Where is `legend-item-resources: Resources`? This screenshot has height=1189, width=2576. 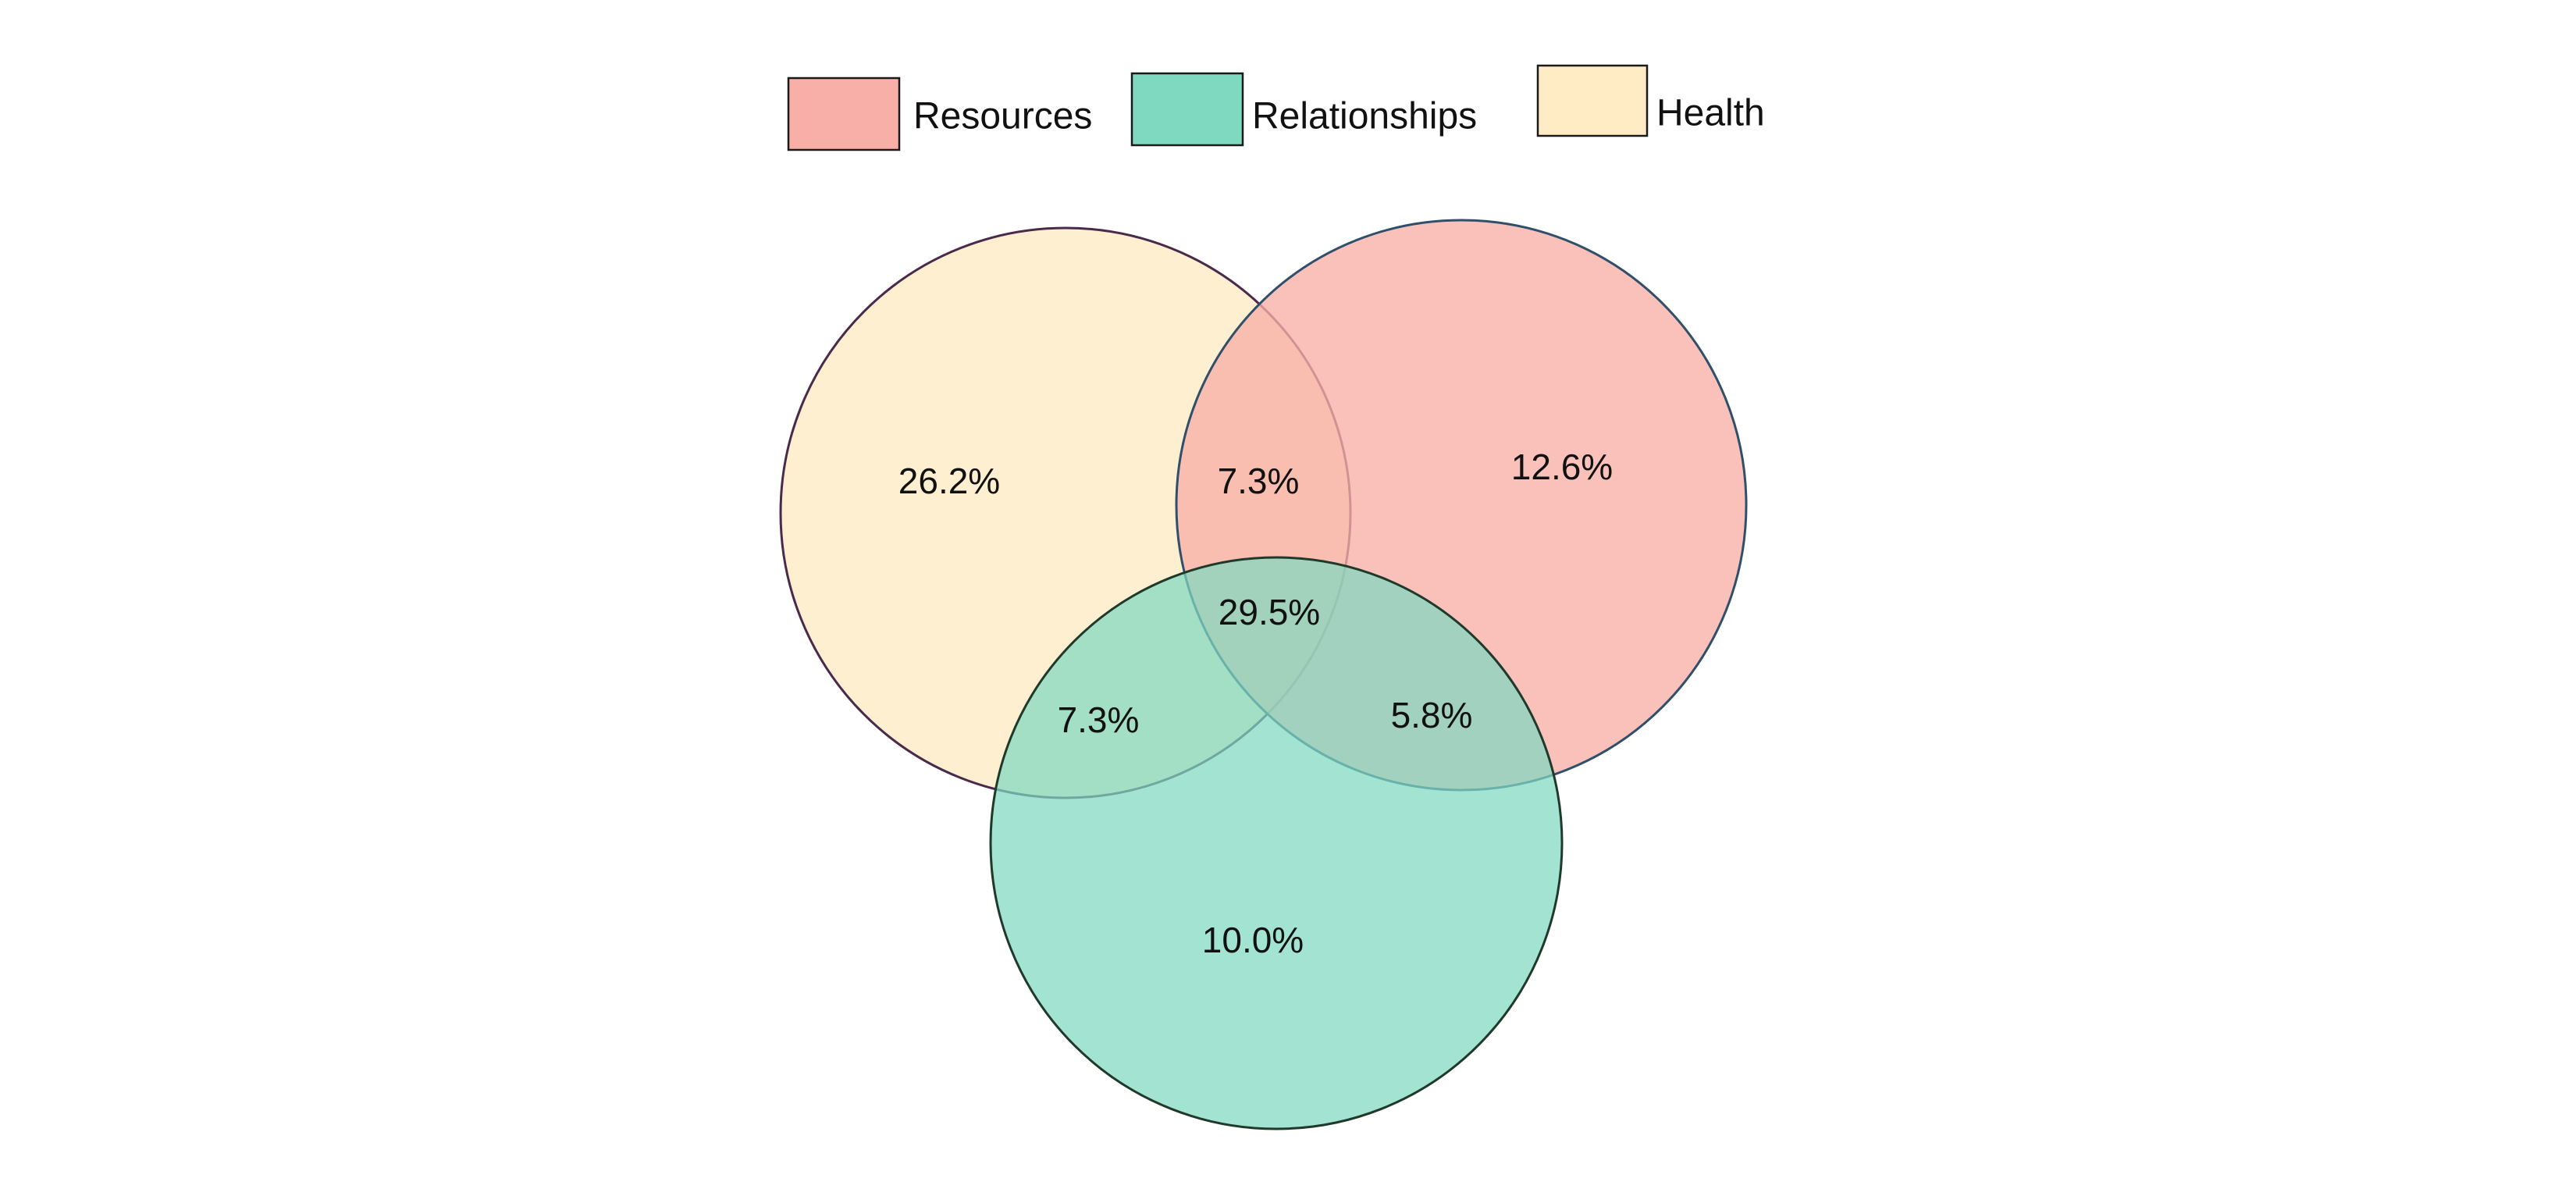
legend-item-resources: Resources is located at coordinates (939, 114).